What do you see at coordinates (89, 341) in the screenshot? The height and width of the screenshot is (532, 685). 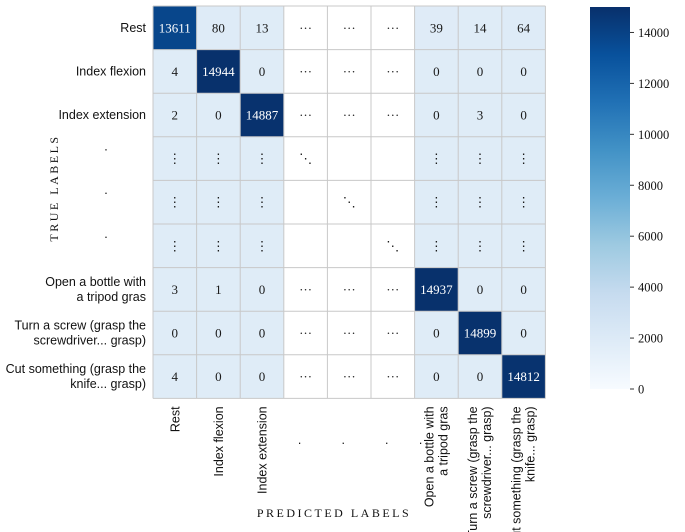 I see `row-label-line: screwdriver... grasp)` at bounding box center [89, 341].